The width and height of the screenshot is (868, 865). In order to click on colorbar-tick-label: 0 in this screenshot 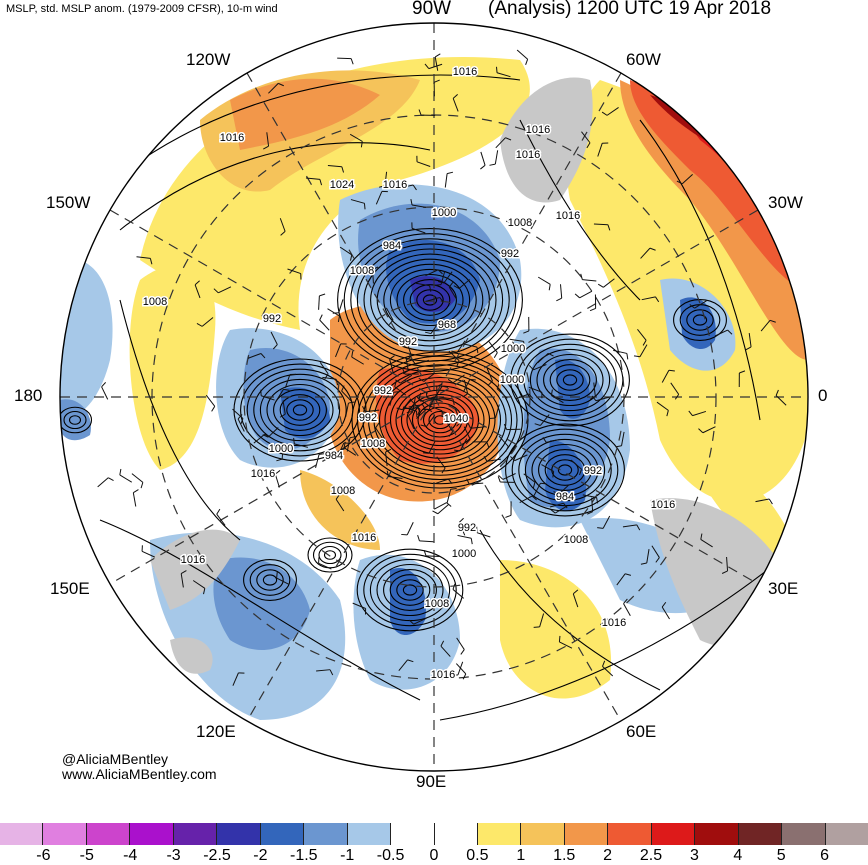, I will do `click(434, 855)`.